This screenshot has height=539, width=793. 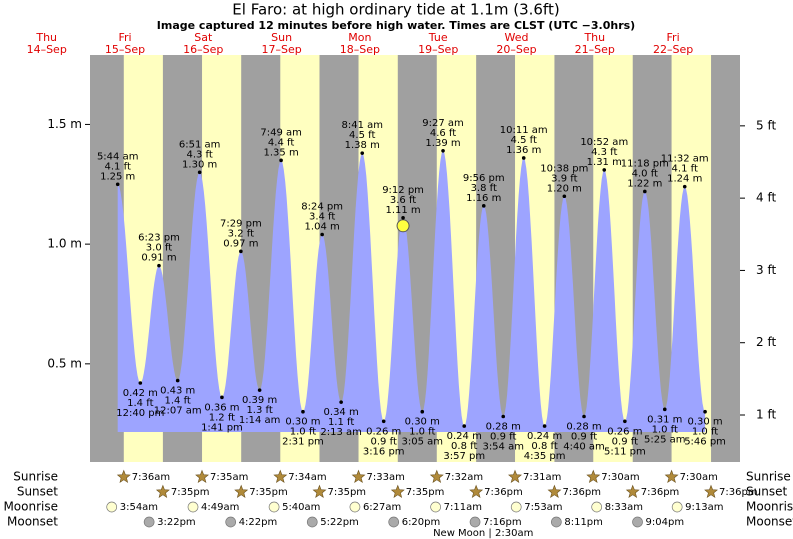 What do you see at coordinates (484, 178) in the screenshot?
I see `tide-label: 9:56 pm` at bounding box center [484, 178].